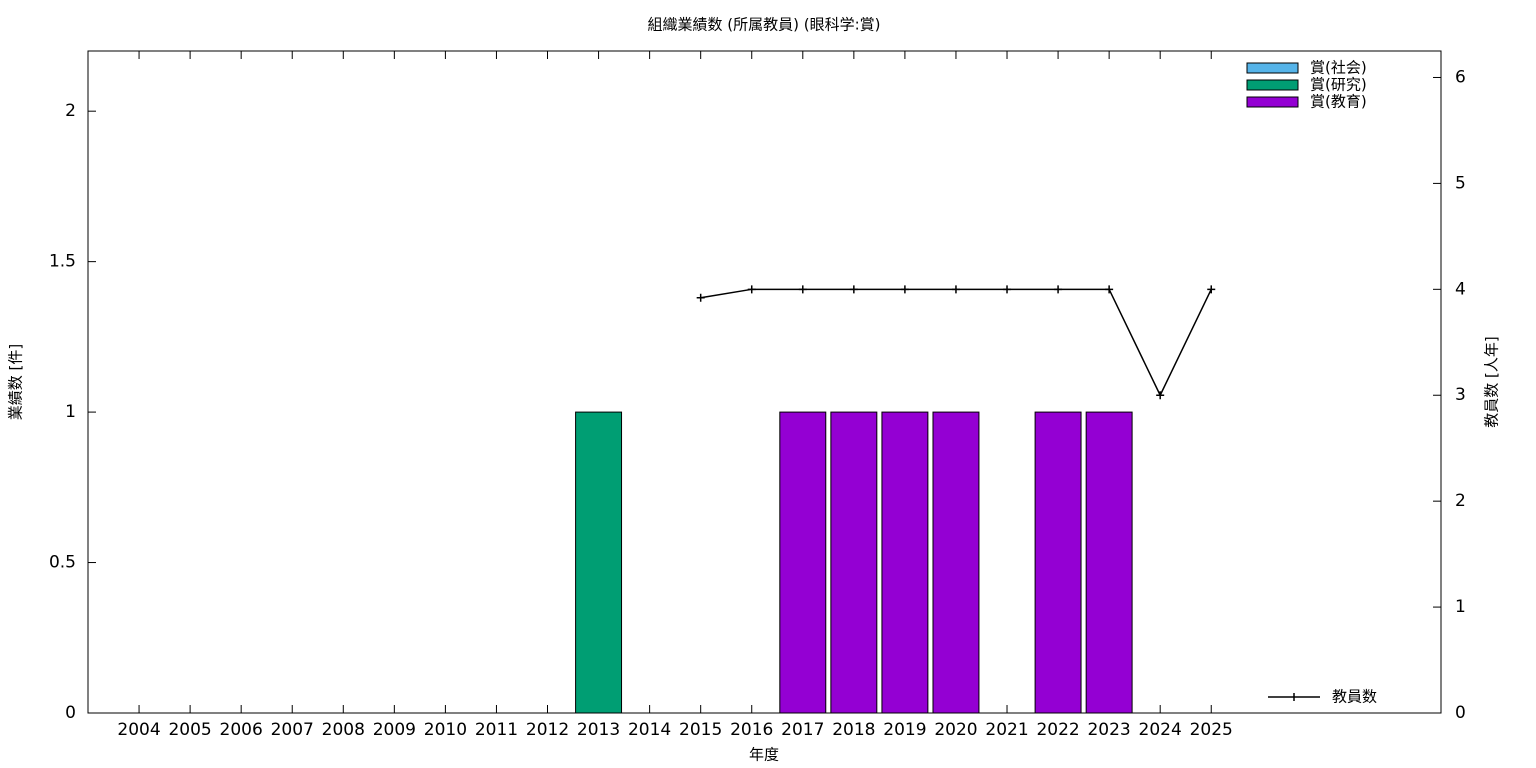  Describe the element at coordinates (1460, 607) in the screenshot. I see `y2-tick-label: 1` at that location.